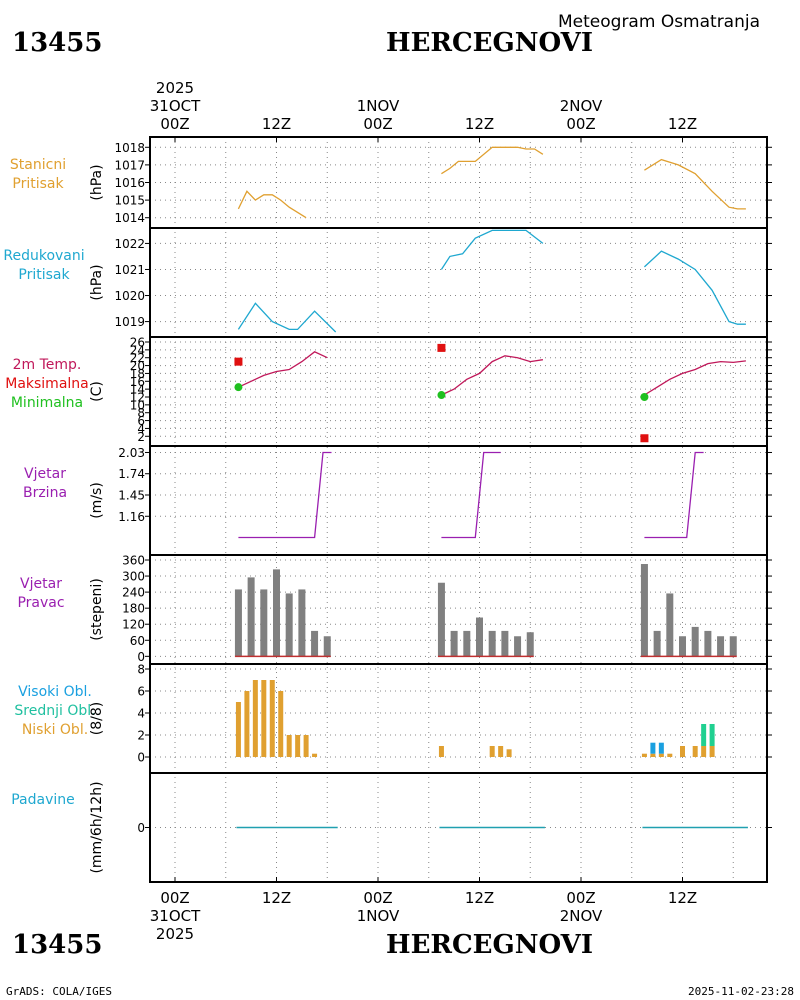 This screenshot has width=800, height=1000. I want to click on label-stn-pressure-line2: Pritisak, so click(38, 184).